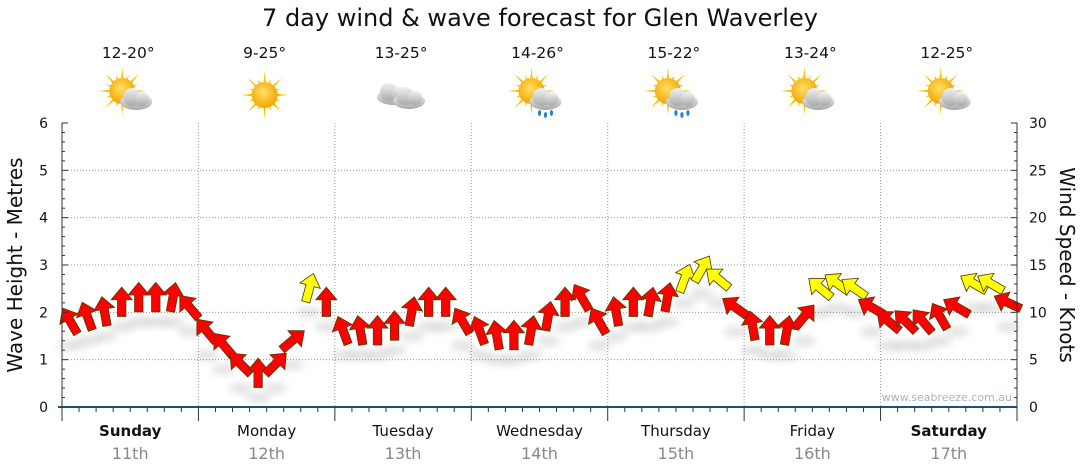 The height and width of the screenshot is (475, 1080). I want to click on right-tick-label: 20, so click(1038, 219).